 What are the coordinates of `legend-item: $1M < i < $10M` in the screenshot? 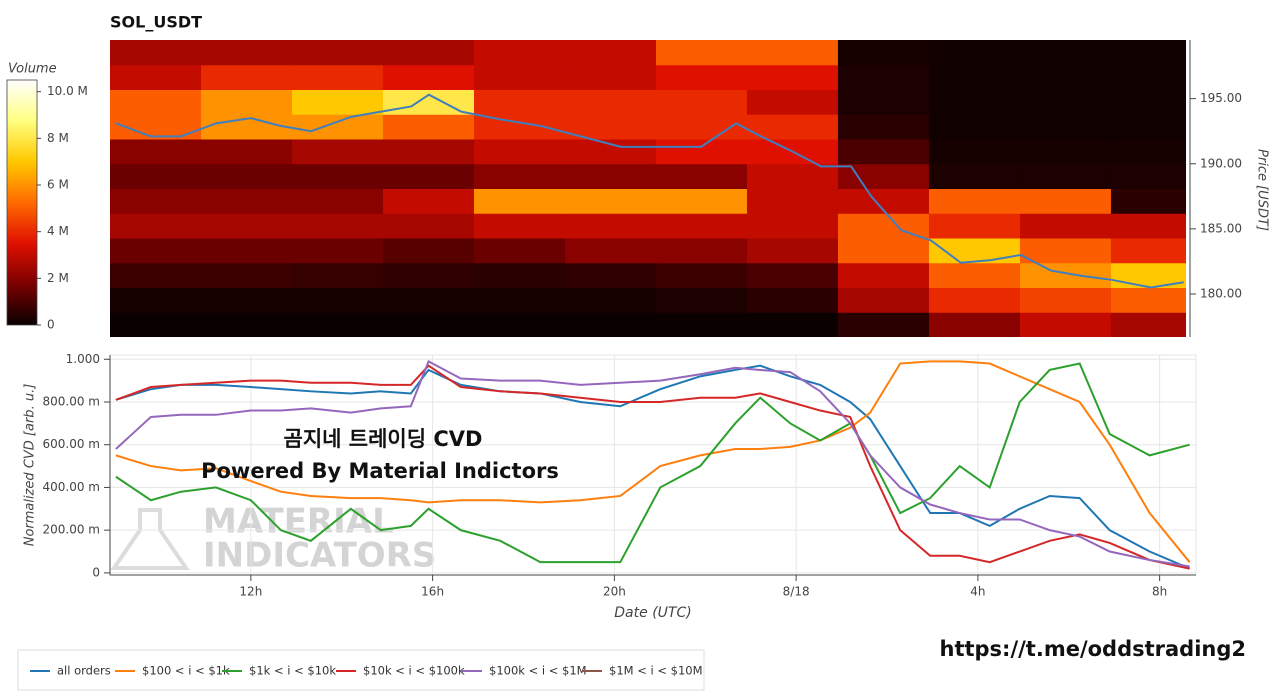 It's located at (642, 671).